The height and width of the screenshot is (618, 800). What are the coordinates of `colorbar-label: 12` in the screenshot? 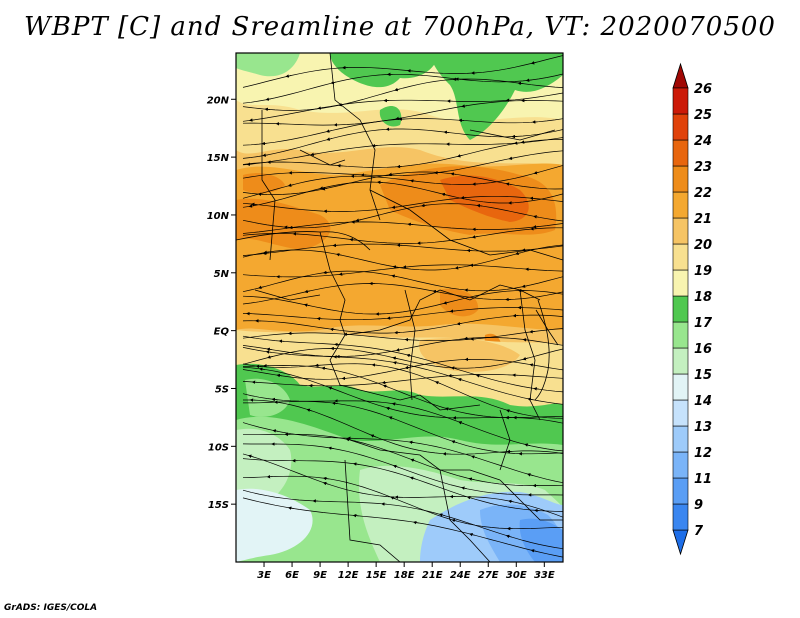 It's located at (703, 453).